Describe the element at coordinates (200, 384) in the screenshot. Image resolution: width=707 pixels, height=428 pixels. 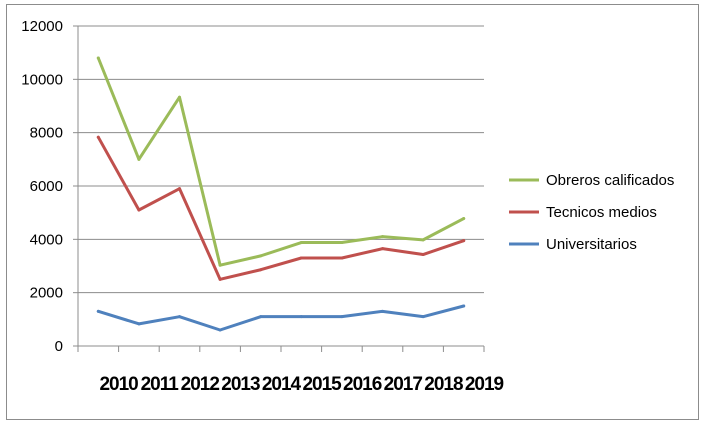
I see `x-tick-label: 2012` at that location.